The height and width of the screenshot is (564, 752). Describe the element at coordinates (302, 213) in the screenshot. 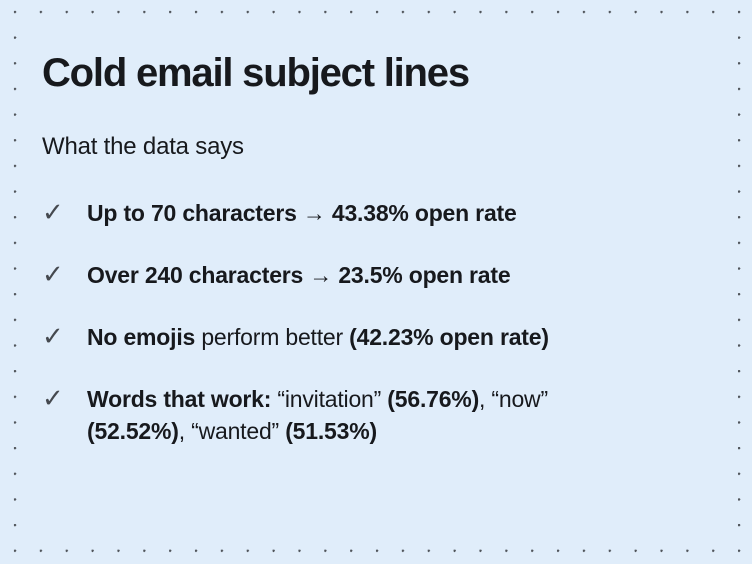

I see `item-text-bold: Up to 70 characters → 43.38% open rate` at that location.